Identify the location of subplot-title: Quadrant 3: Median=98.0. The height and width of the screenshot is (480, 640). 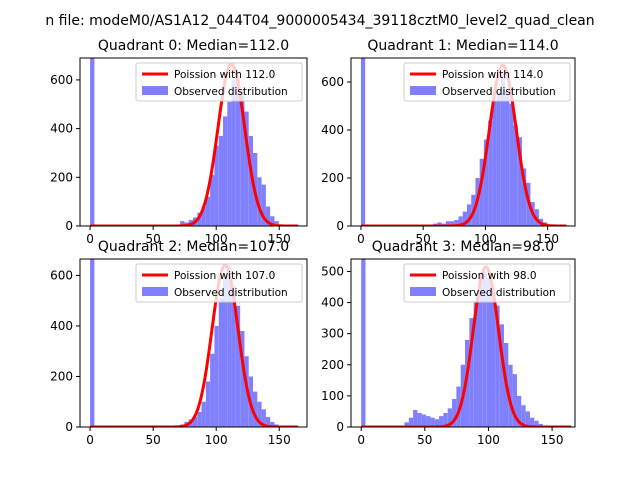
(463, 247).